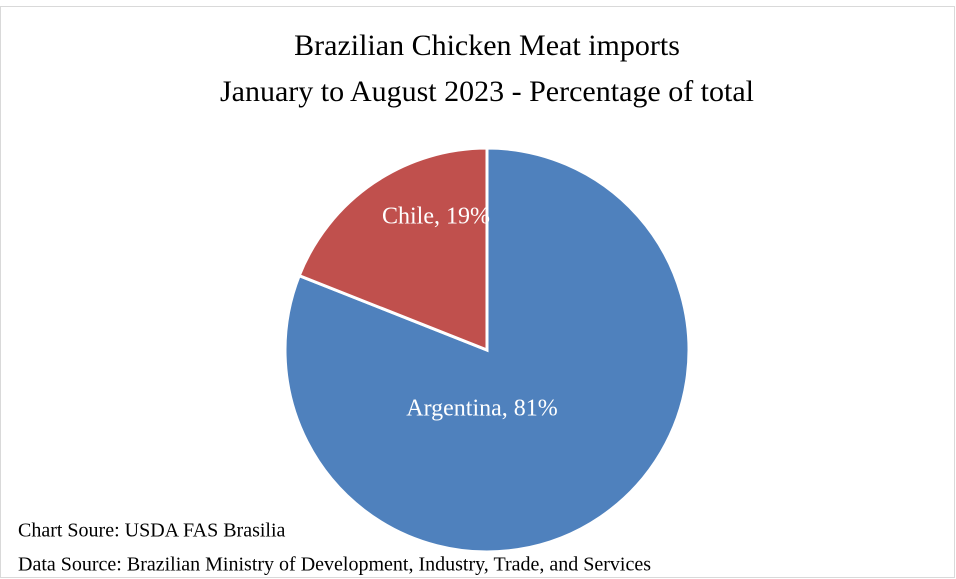  Describe the element at coordinates (487, 45) in the screenshot. I see `chart-title: Brazilian Chicken Meat imports` at that location.